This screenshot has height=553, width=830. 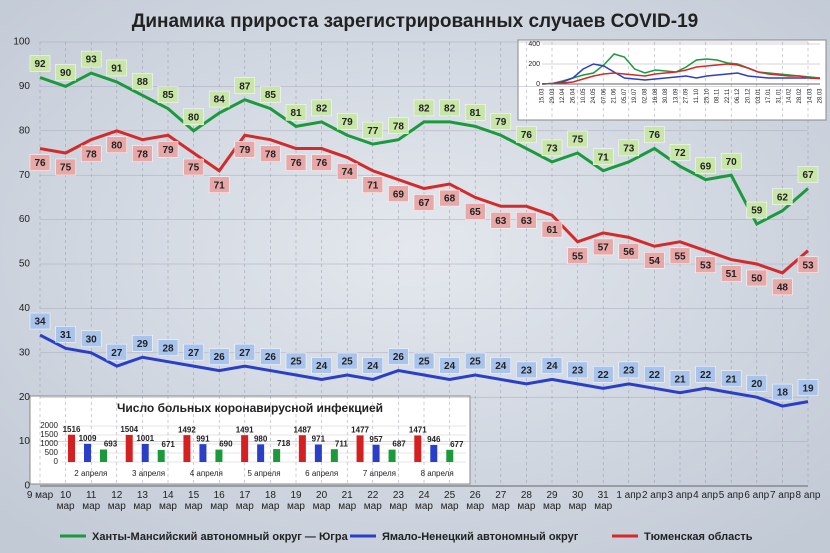 I want to click on y-tick-label: 500, so click(x=52, y=452).